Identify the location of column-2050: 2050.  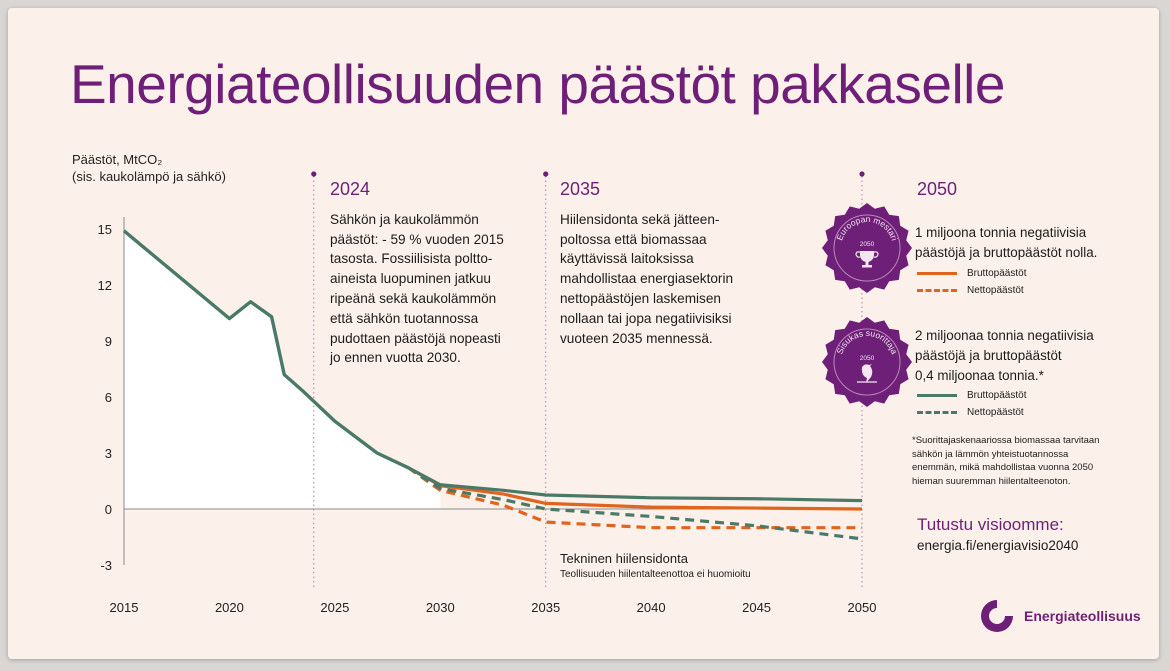
(937, 194).